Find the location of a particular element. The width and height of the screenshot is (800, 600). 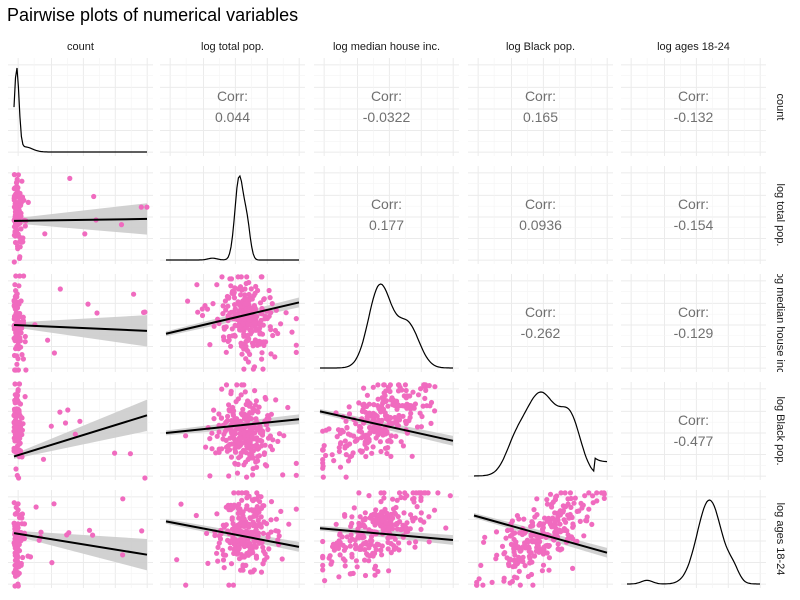

column-label-log-black-pop: log Black pop. is located at coordinates (540, 47).